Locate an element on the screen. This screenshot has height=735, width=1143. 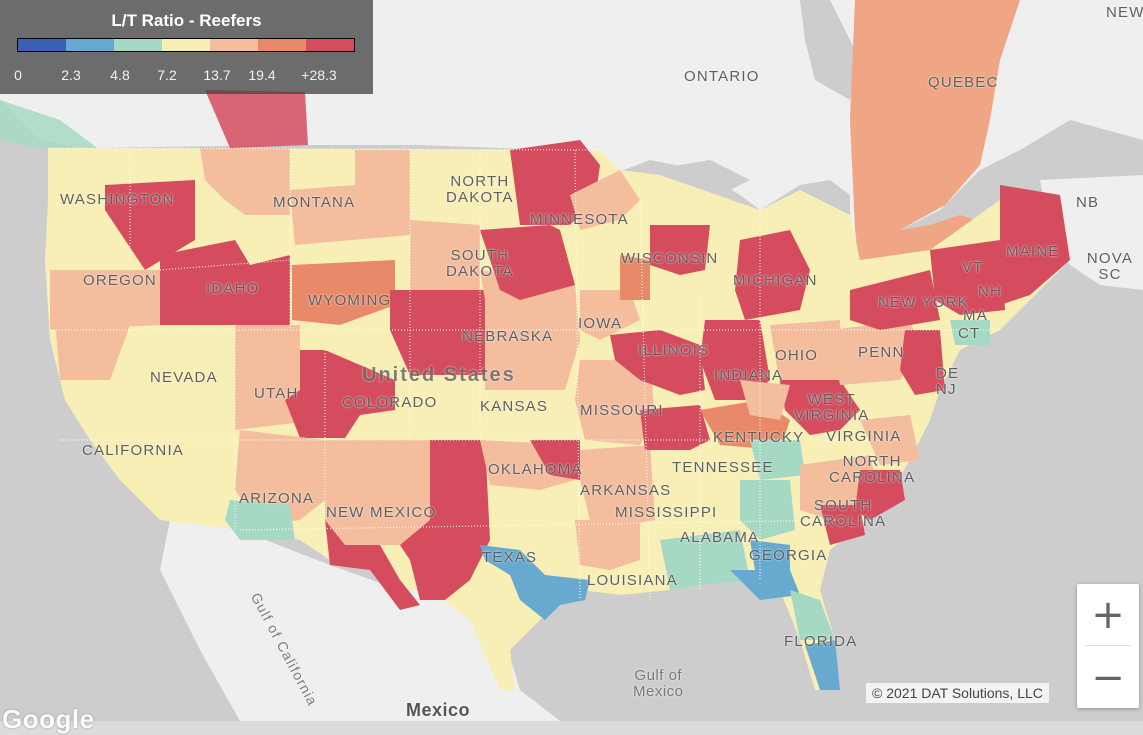
legend-tick: 0 is located at coordinates (18, 75).